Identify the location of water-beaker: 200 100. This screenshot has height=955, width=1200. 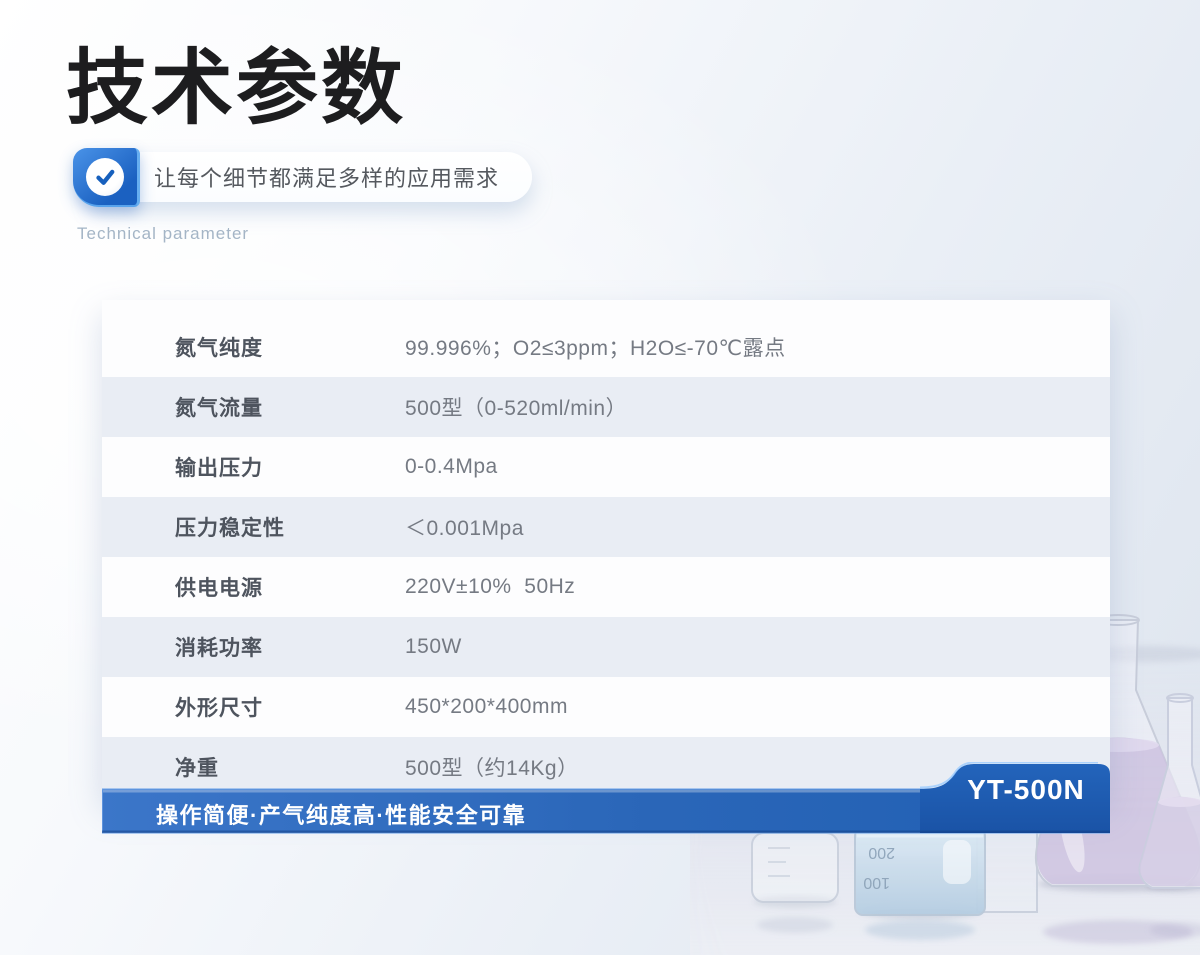
(920, 871).